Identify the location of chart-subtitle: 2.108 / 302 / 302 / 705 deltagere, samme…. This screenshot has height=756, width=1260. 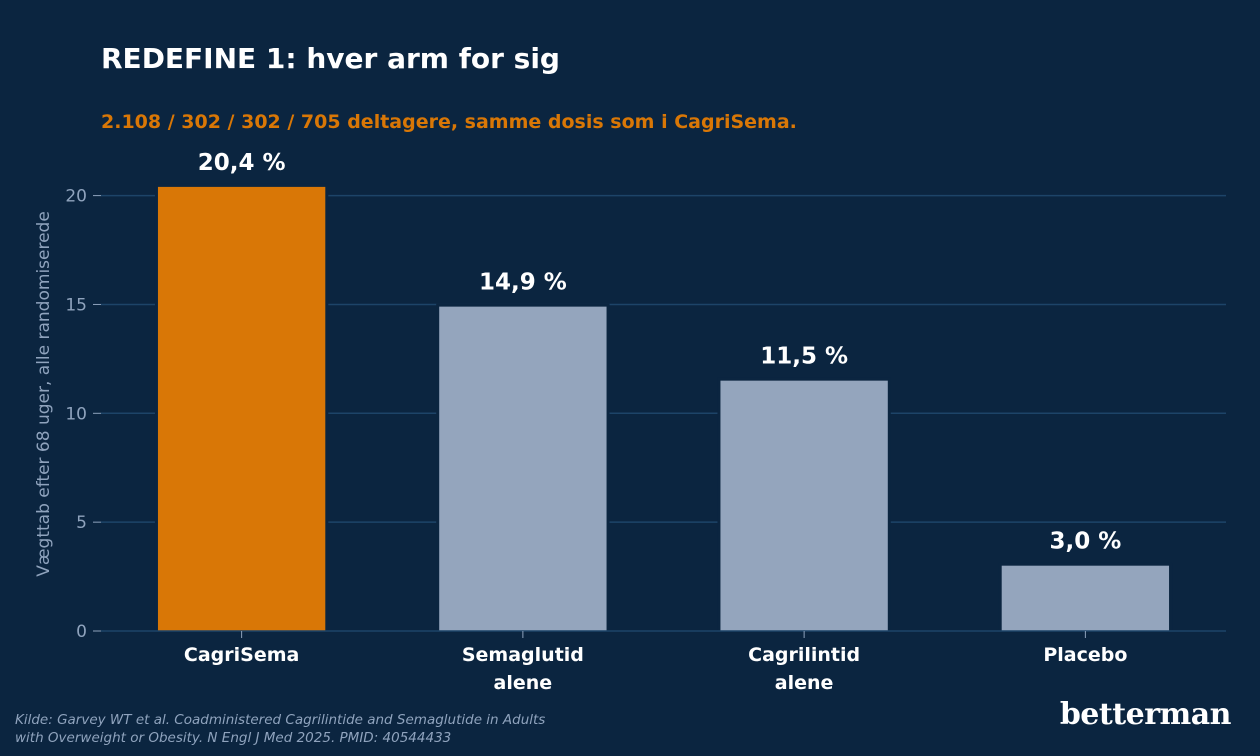
(449, 122).